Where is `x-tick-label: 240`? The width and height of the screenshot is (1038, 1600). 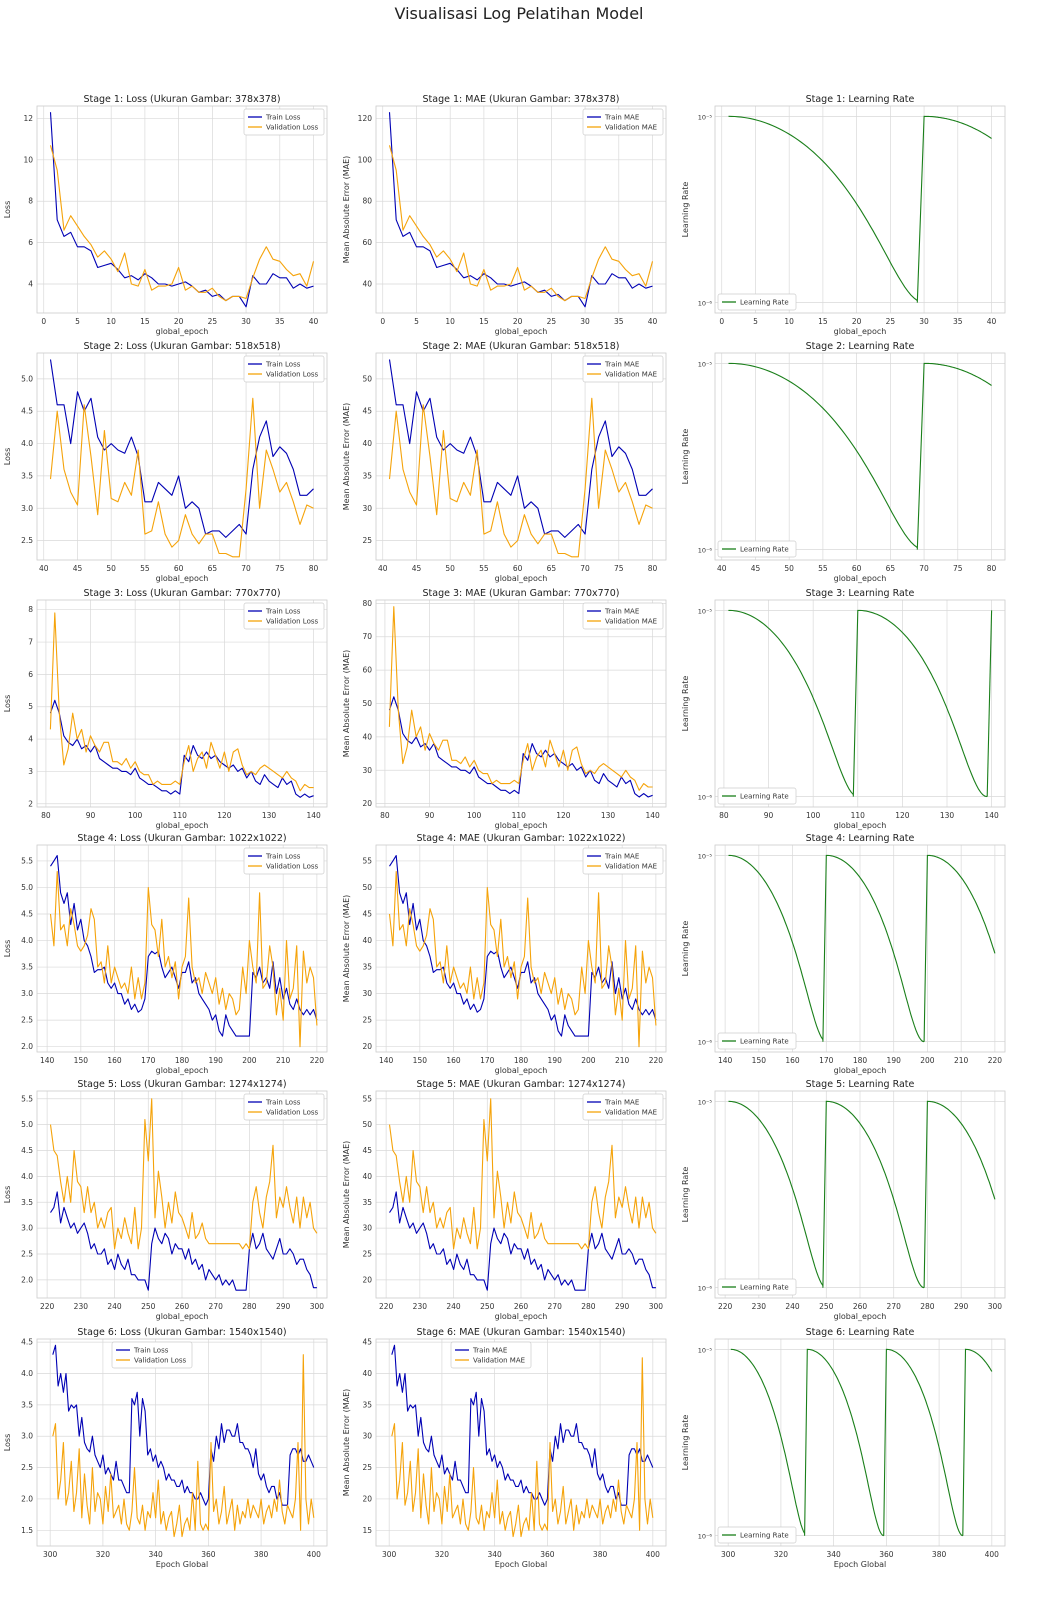
x-tick-label: 240 is located at coordinates (114, 1306).